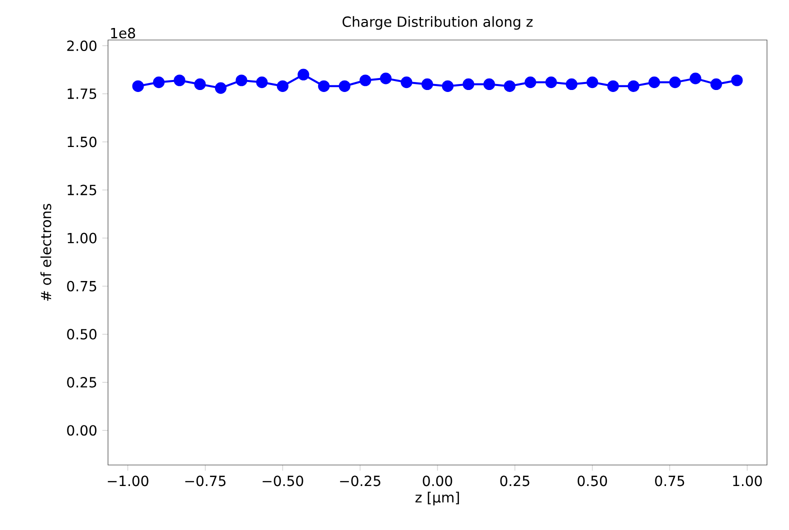  I want to click on y-tick-label: 0.75, so click(81, 286).